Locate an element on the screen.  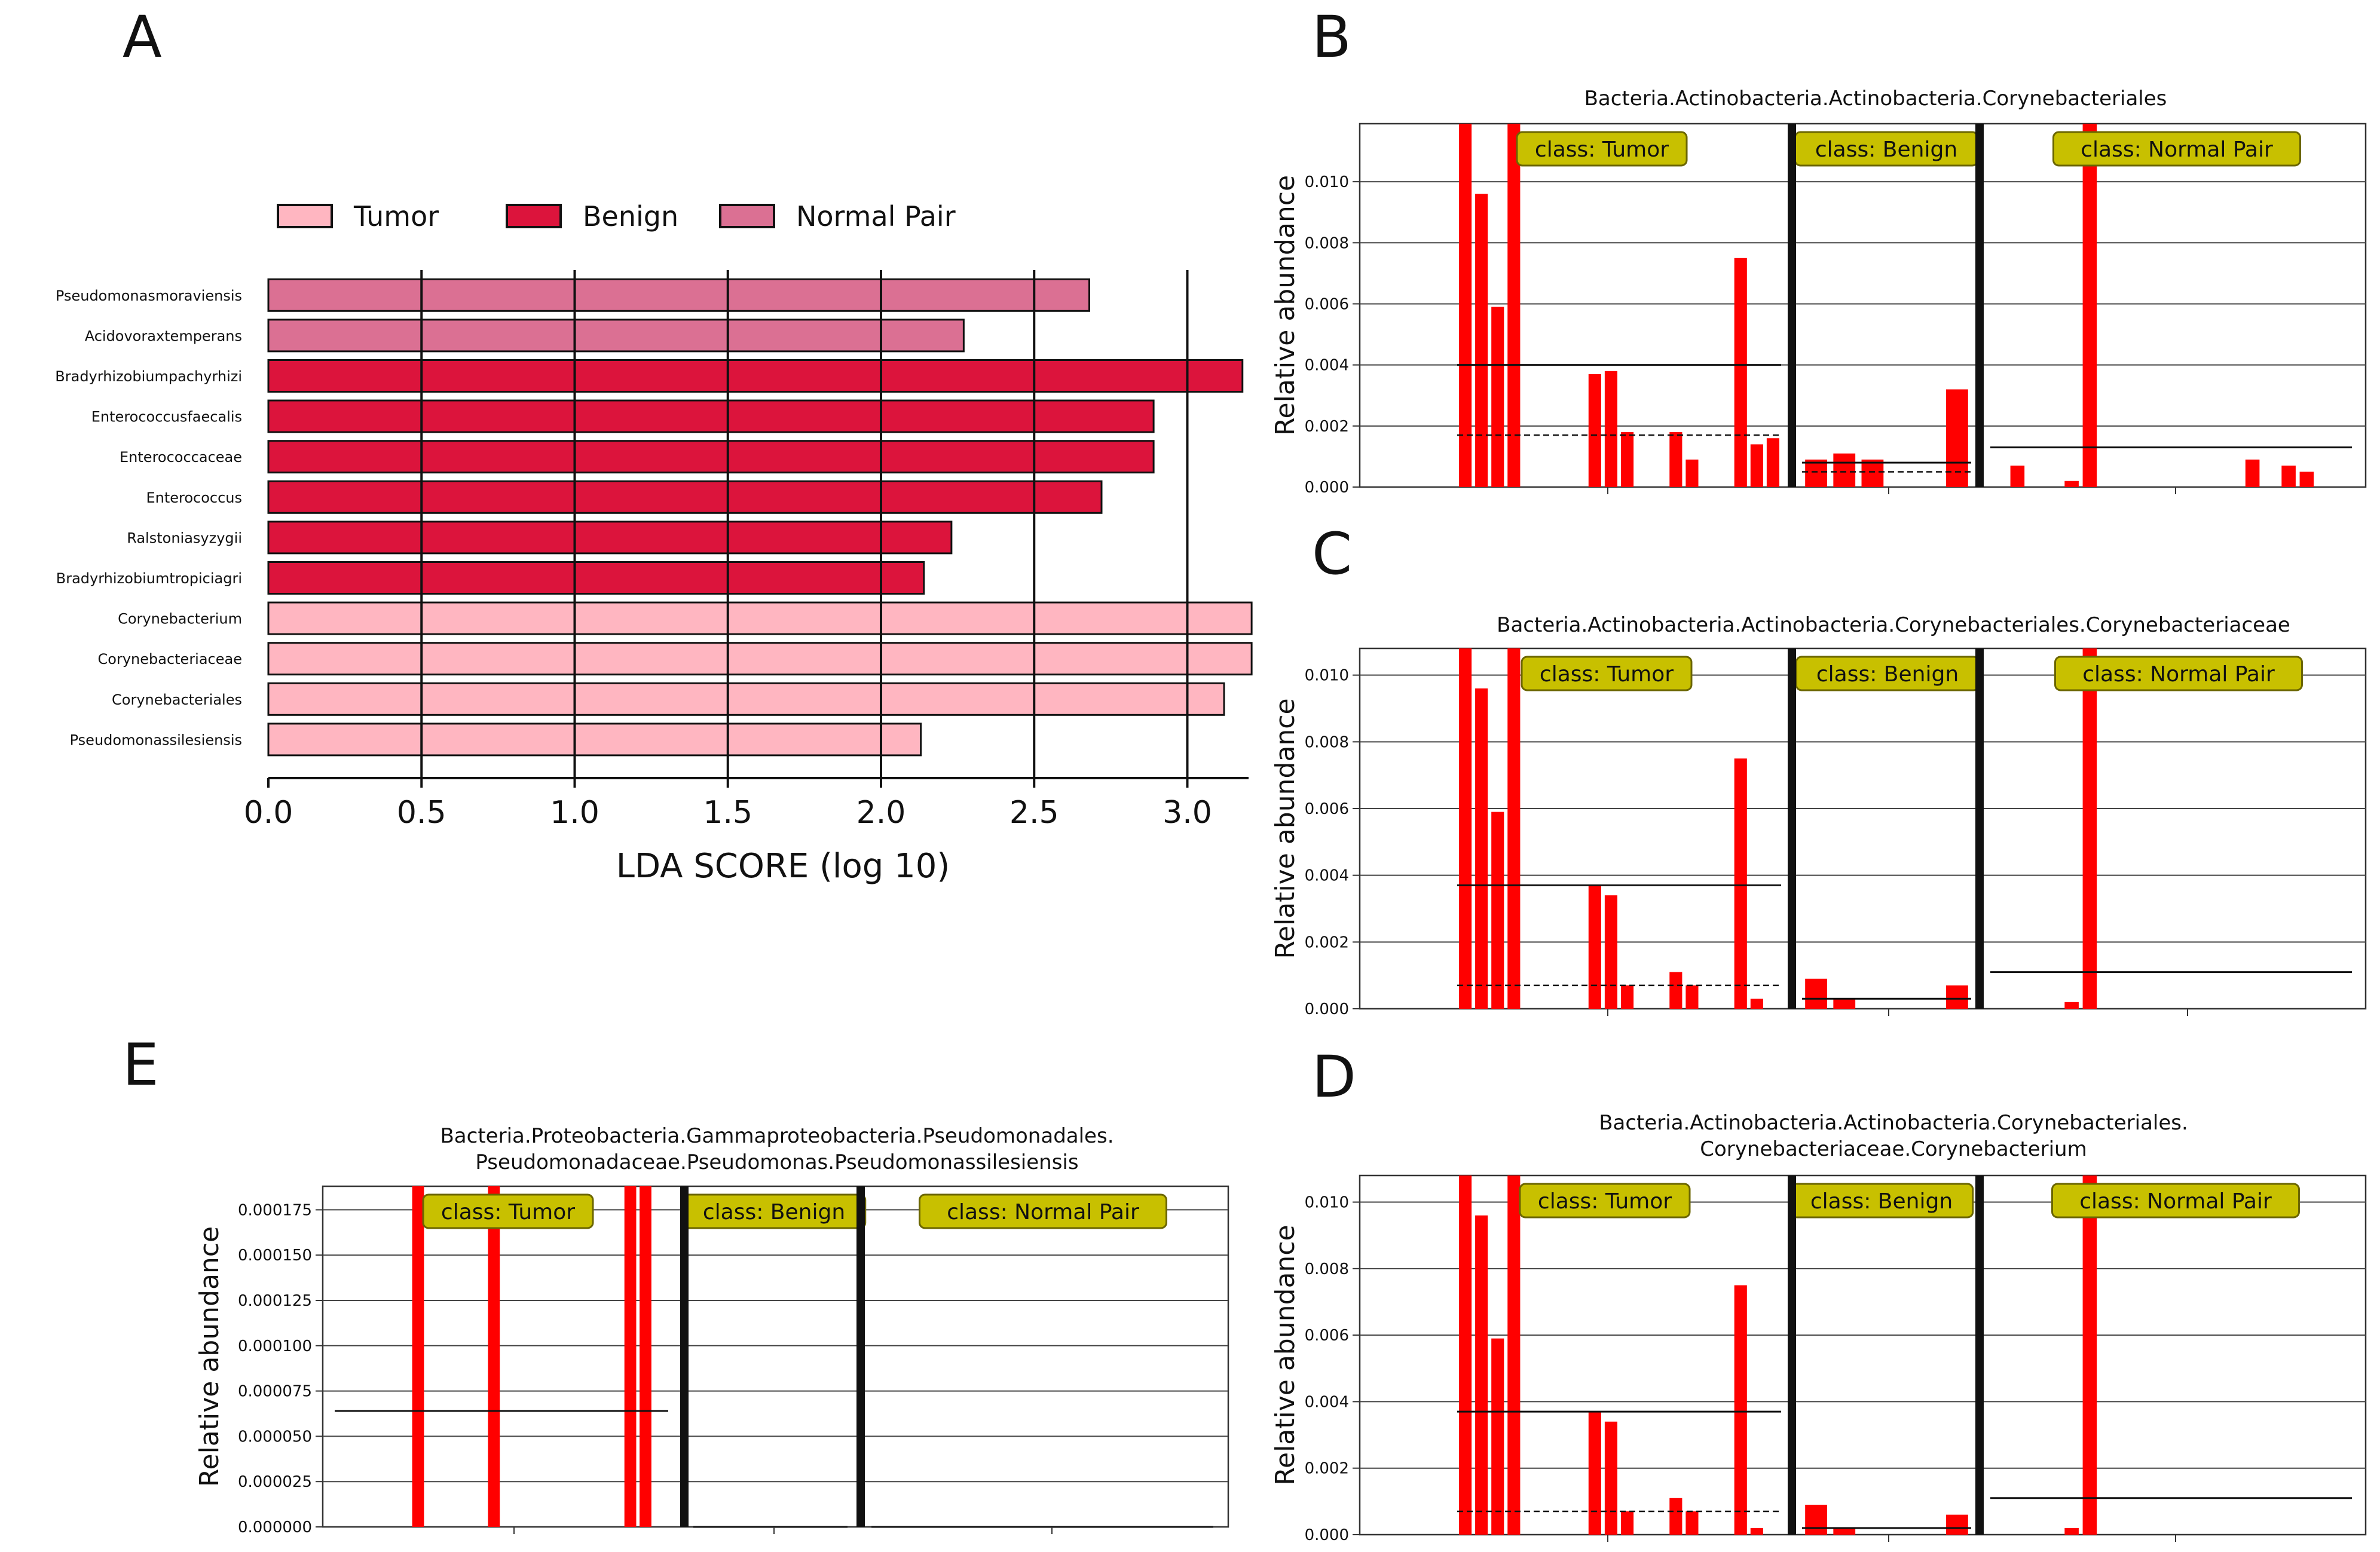
legend-label-0: Tumor is located at coordinates (396, 216).